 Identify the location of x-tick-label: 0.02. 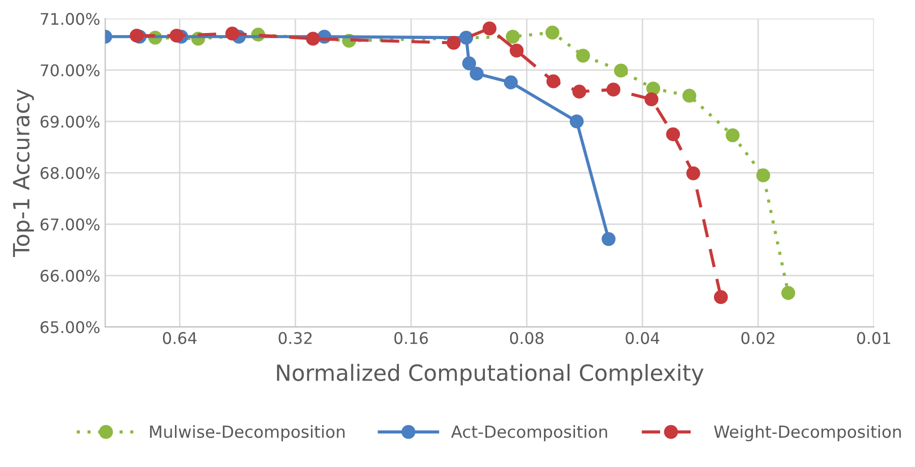
(757, 338).